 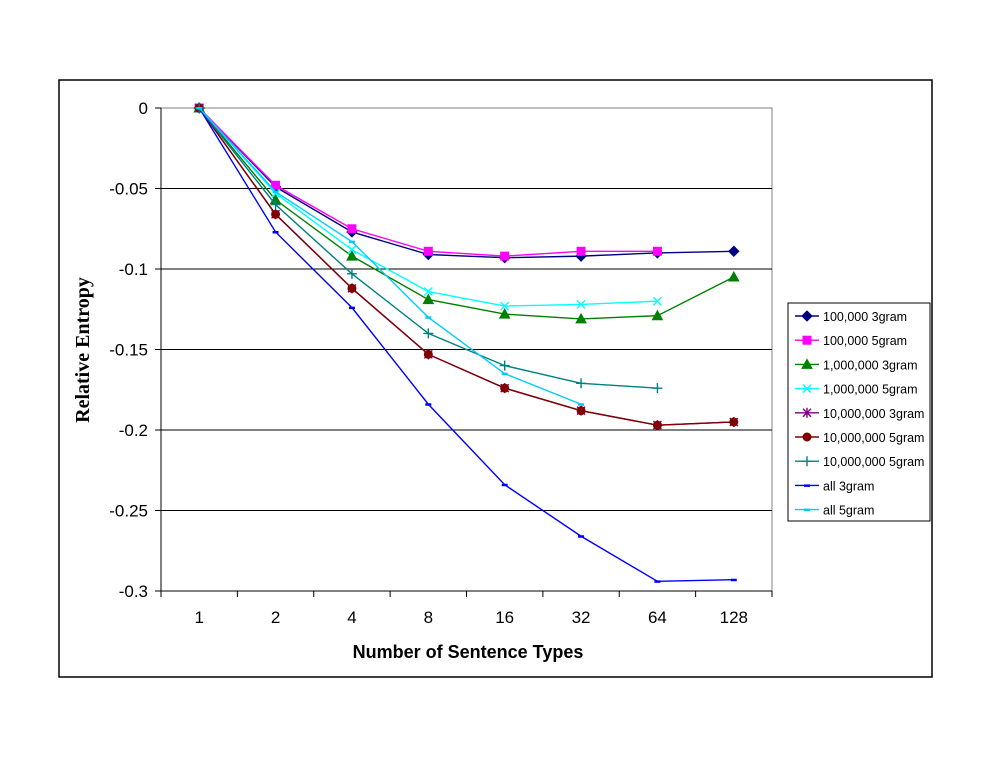 I want to click on series-100-000-3gram-0-line, so click(x=466, y=183).